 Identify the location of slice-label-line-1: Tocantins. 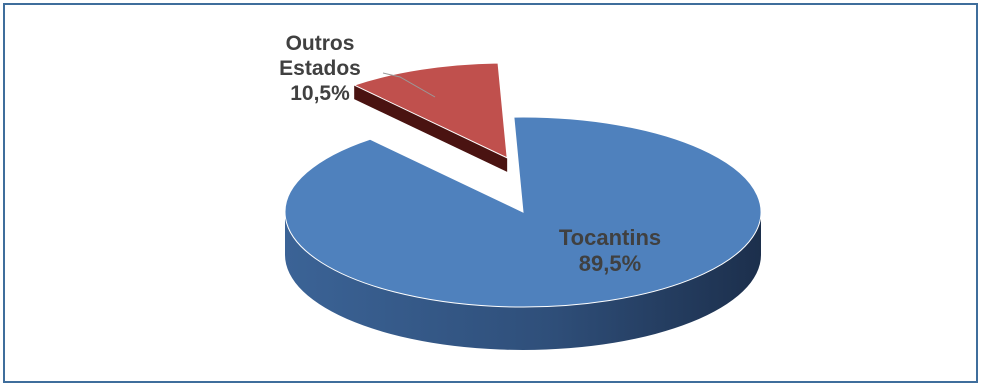
(610, 237).